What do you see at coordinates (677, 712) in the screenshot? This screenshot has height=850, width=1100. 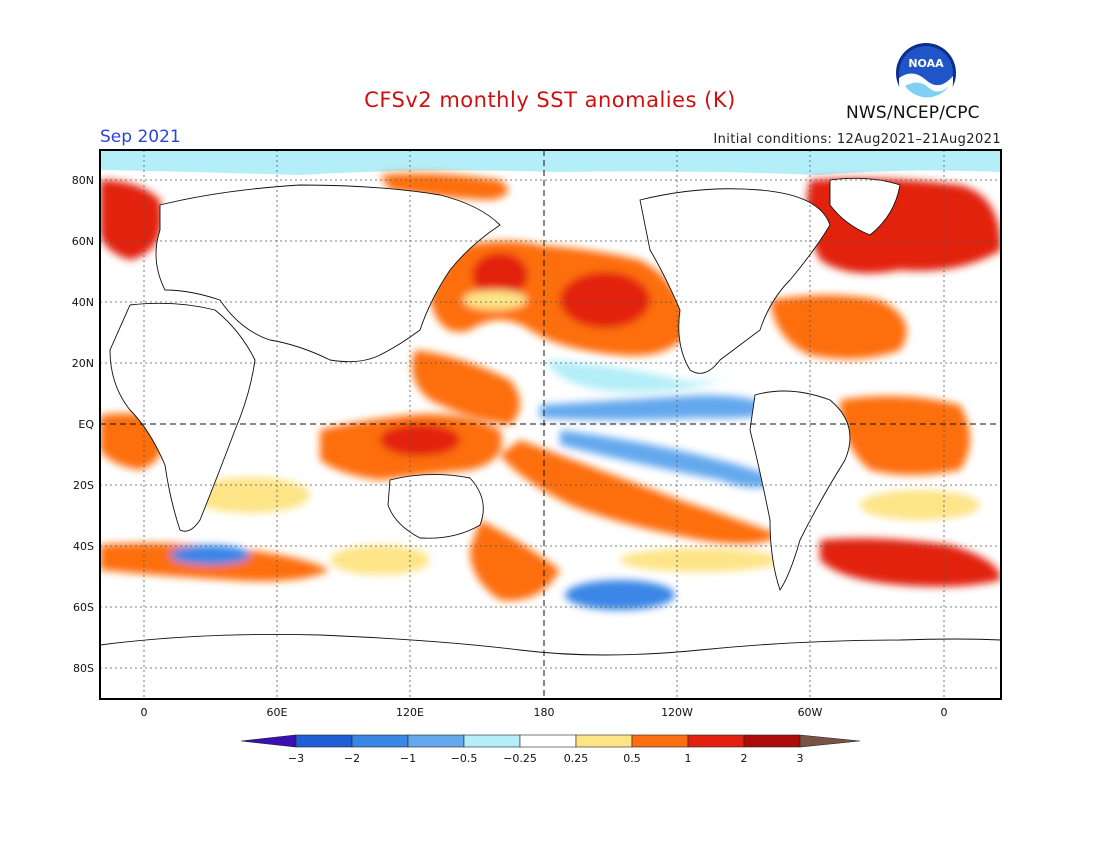 I see `lon-label: 120W` at bounding box center [677, 712].